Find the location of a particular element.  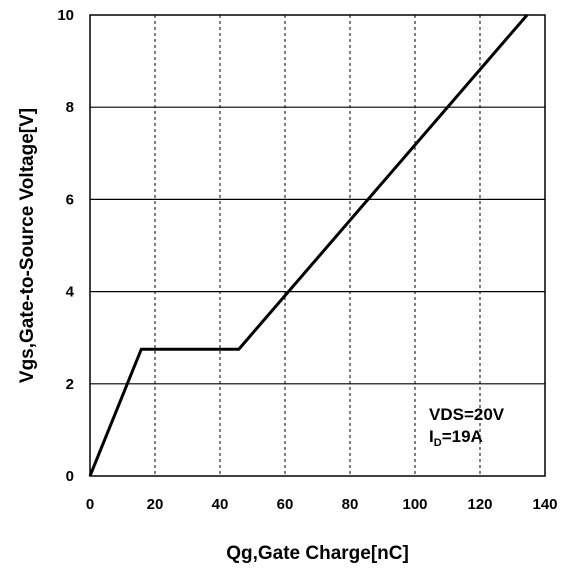

vds-annotation: VDS=20V is located at coordinates (467, 414).